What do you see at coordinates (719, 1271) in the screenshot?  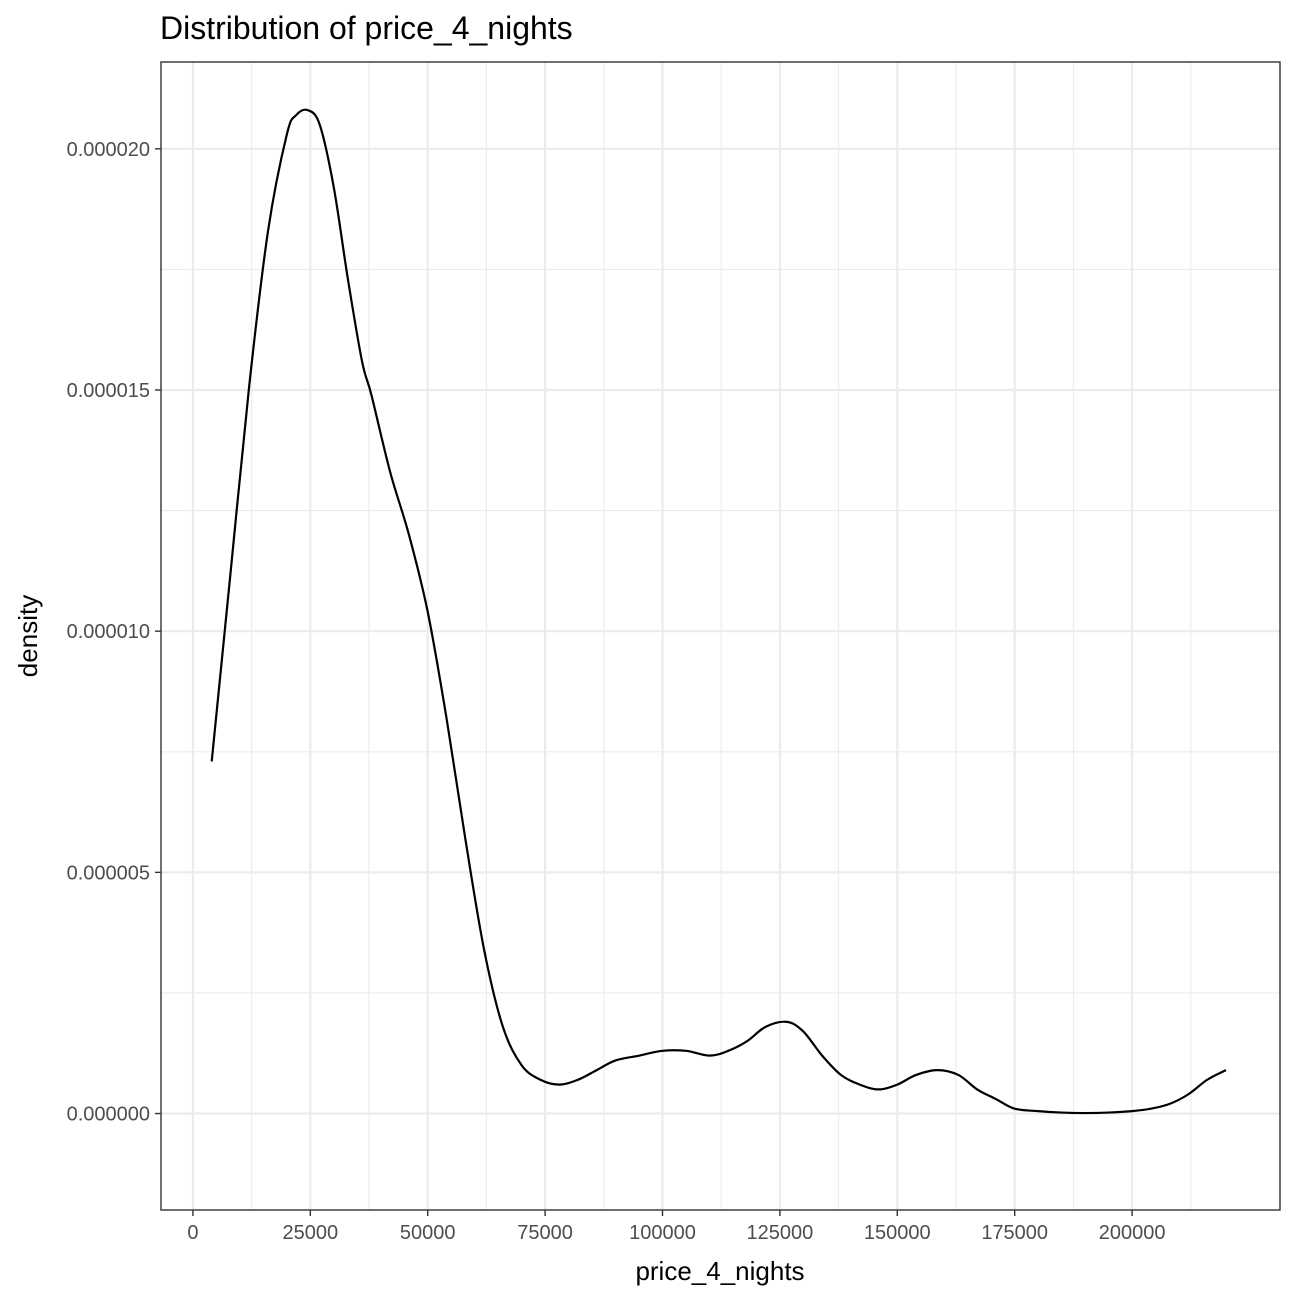 I see `x-axis-title: price_4_nights` at bounding box center [719, 1271].